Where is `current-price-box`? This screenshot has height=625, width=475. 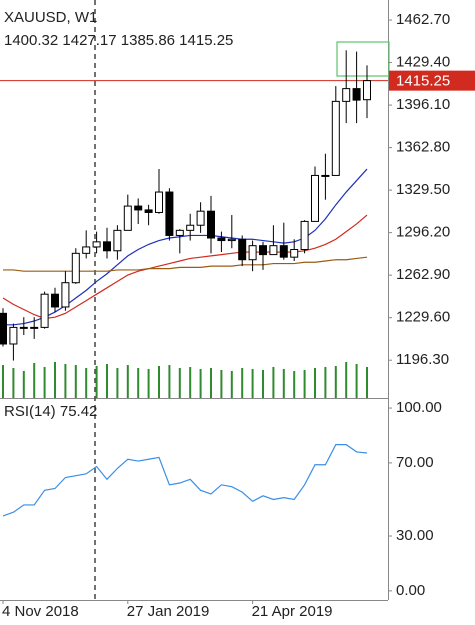
current-price-box is located at coordinates (432, 80).